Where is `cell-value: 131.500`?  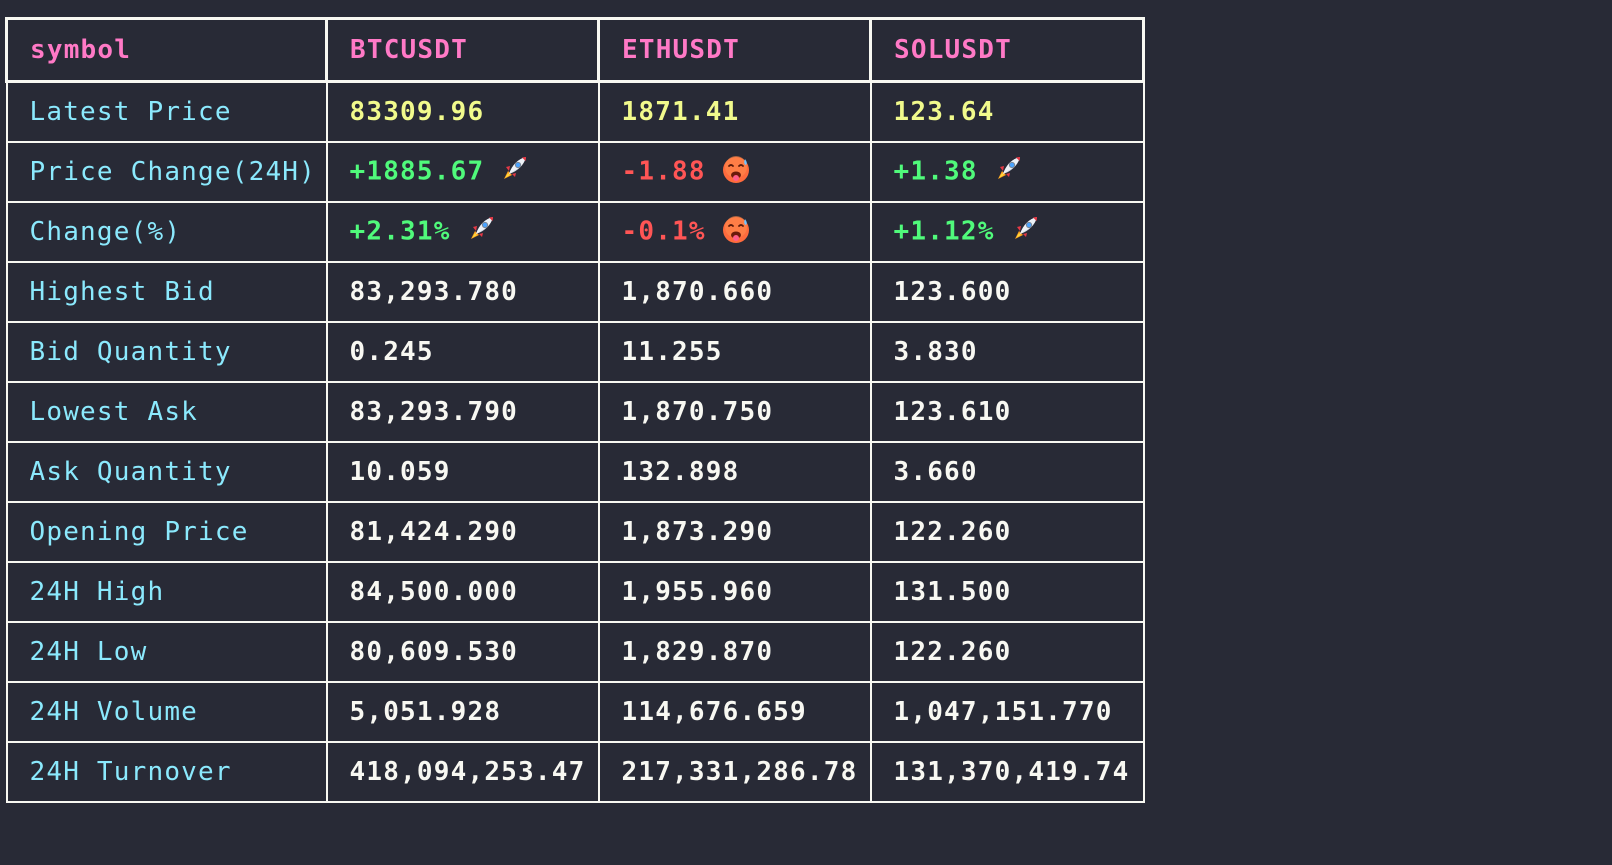
cell-value: 131.500 is located at coordinates (952, 591).